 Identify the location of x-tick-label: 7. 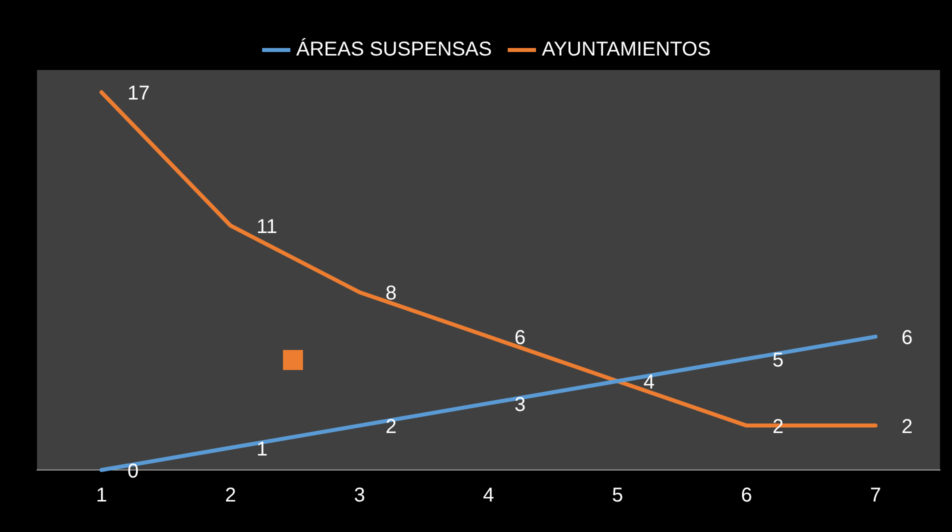
(876, 495).